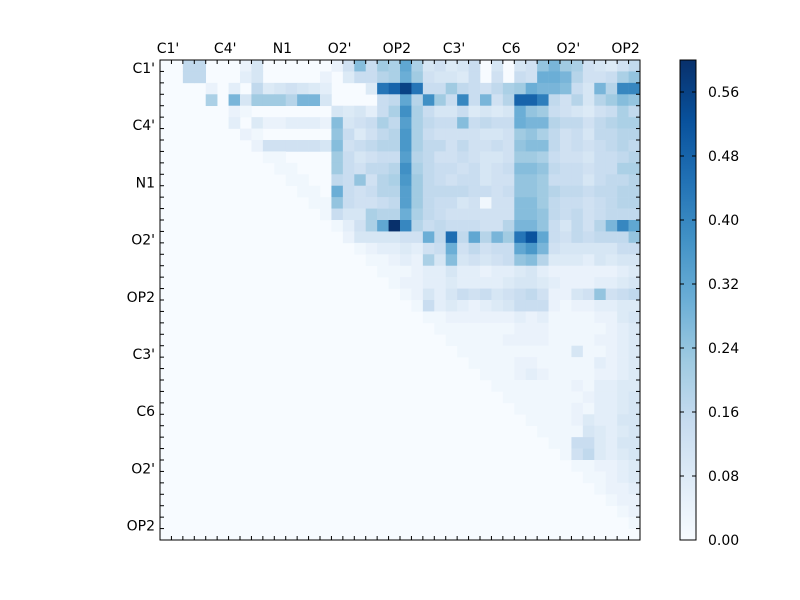  Describe the element at coordinates (145, 183) in the screenshot. I see `y-tick-label: N1` at that location.